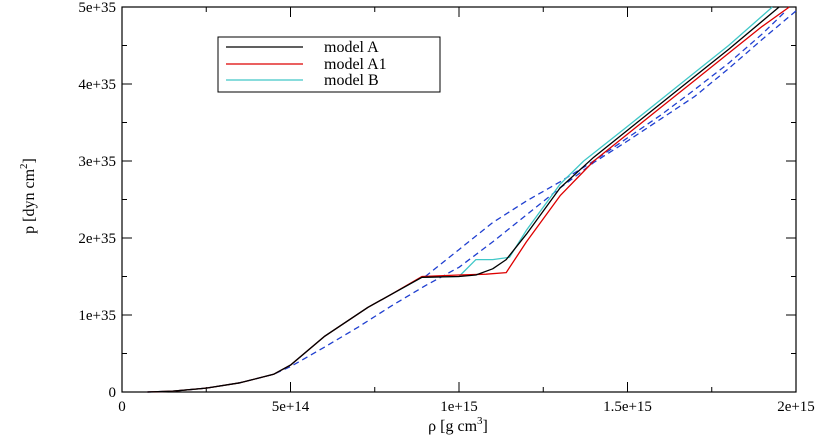  What do you see at coordinates (97, 316) in the screenshot?
I see `y-tick-label: 1e+35` at bounding box center [97, 316].